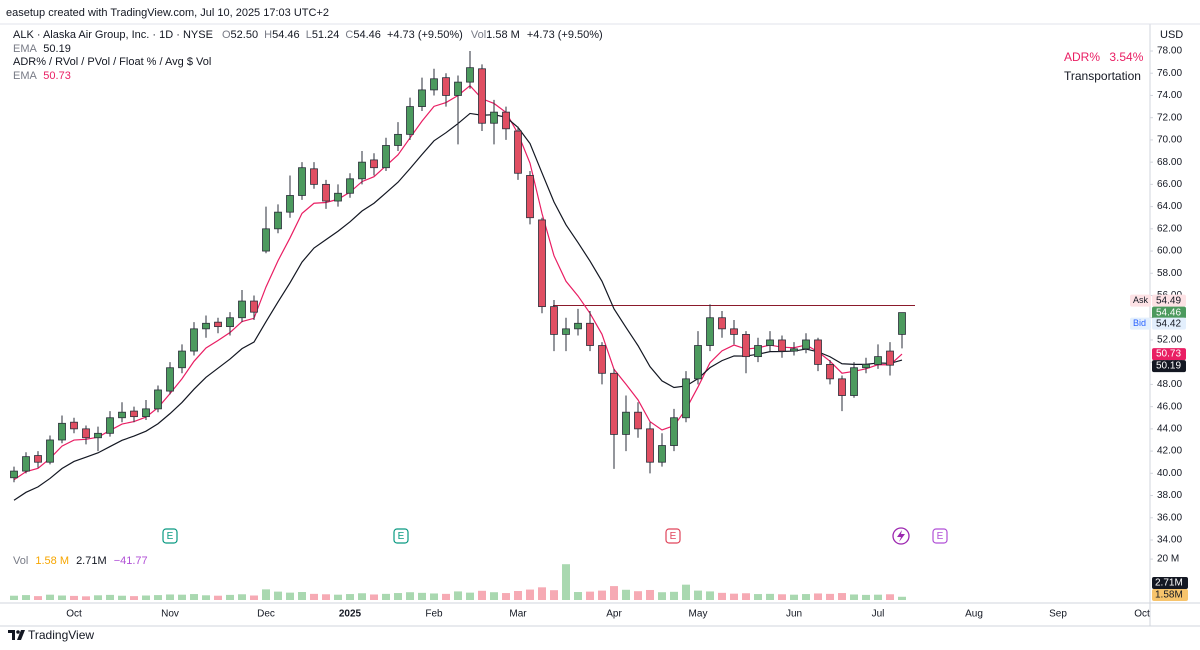 This screenshot has height=650, width=1200. Describe the element at coordinates (226, 35) in the screenshot. I see `legend-label: O` at that location.